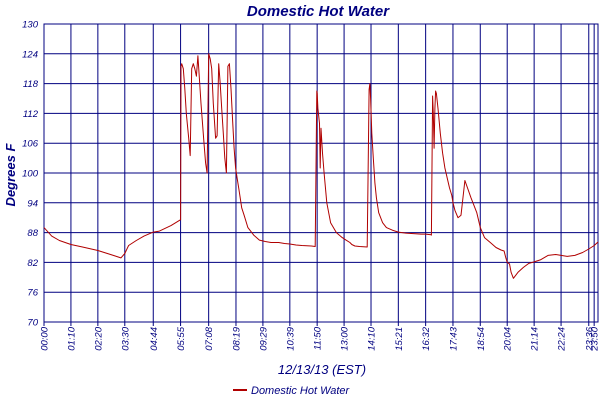 The height and width of the screenshot is (405, 600). Describe the element at coordinates (426, 338) in the screenshot. I see `x-tick-label: 16:32` at that location.